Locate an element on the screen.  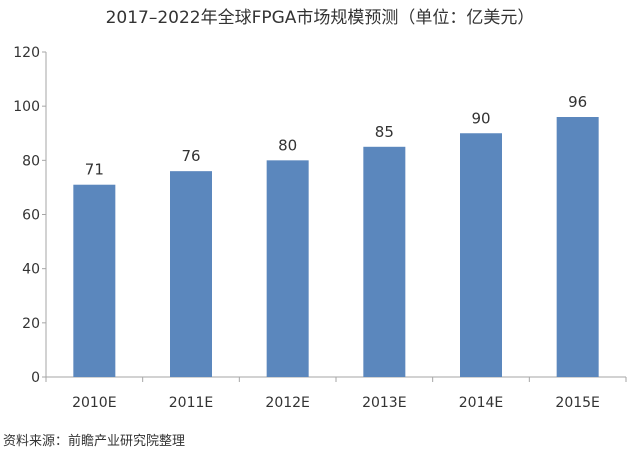
data-label: 96 is located at coordinates (577, 102).